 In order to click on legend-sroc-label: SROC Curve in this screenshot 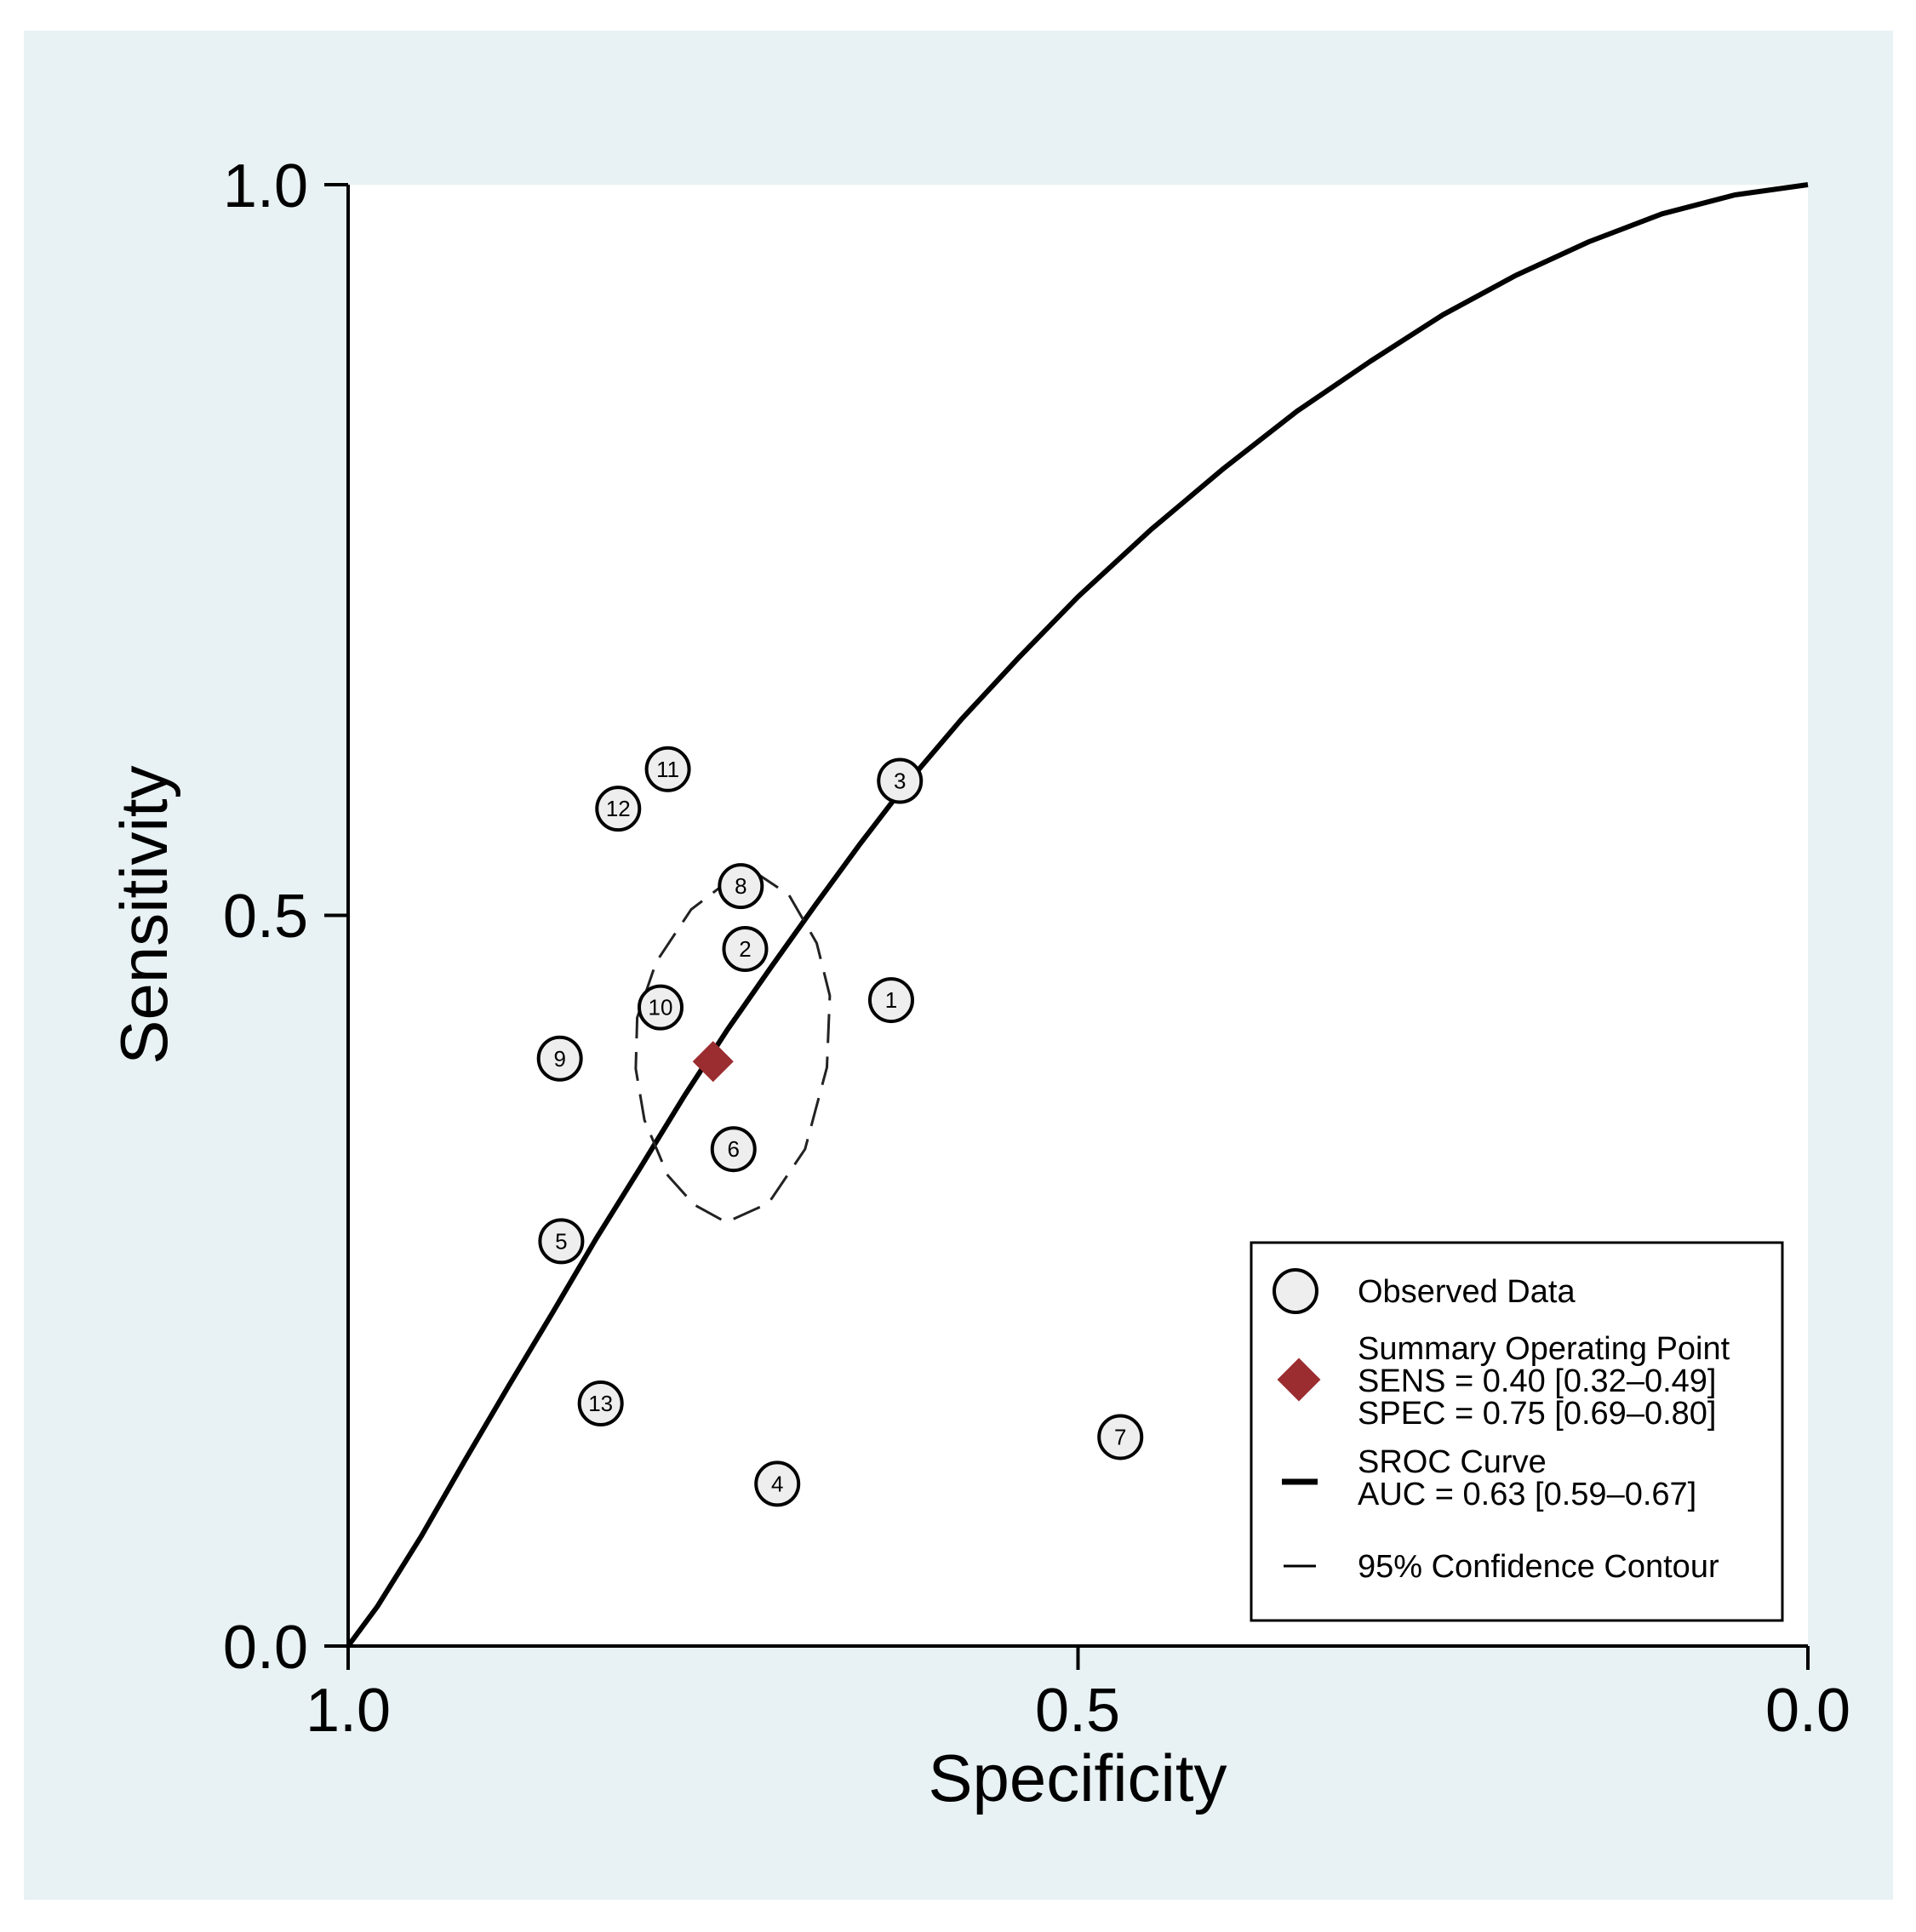, I will do `click(1452, 1462)`.